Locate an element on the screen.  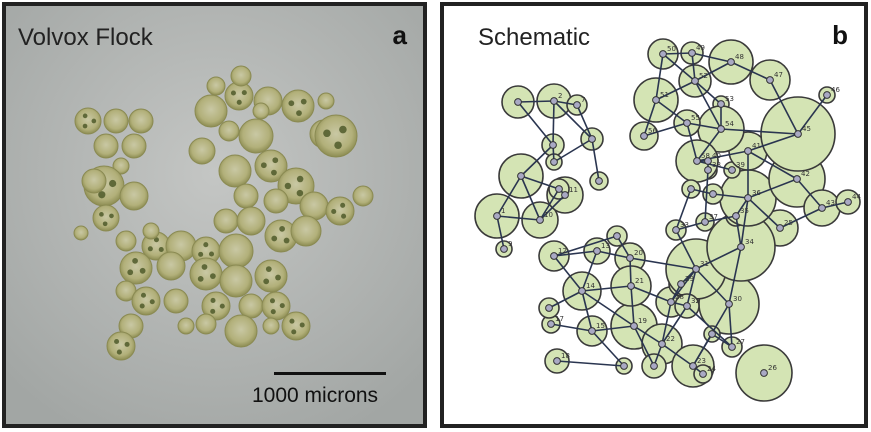
node-label: 49 is located at coordinates (700, 48).